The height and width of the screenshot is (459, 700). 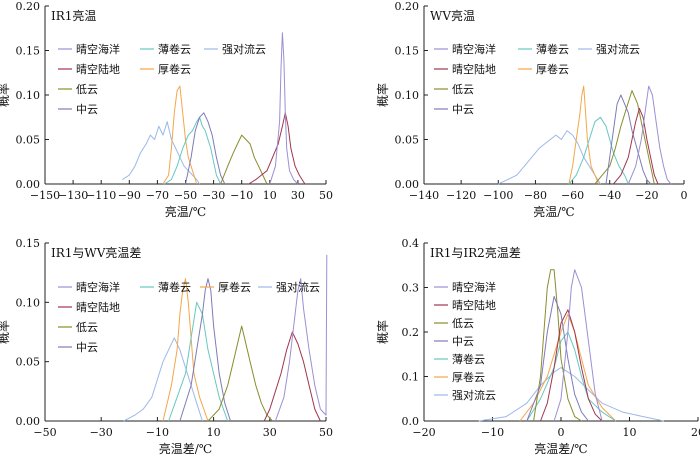 I want to click on panel-title: WV亮温, so click(x=452, y=15).